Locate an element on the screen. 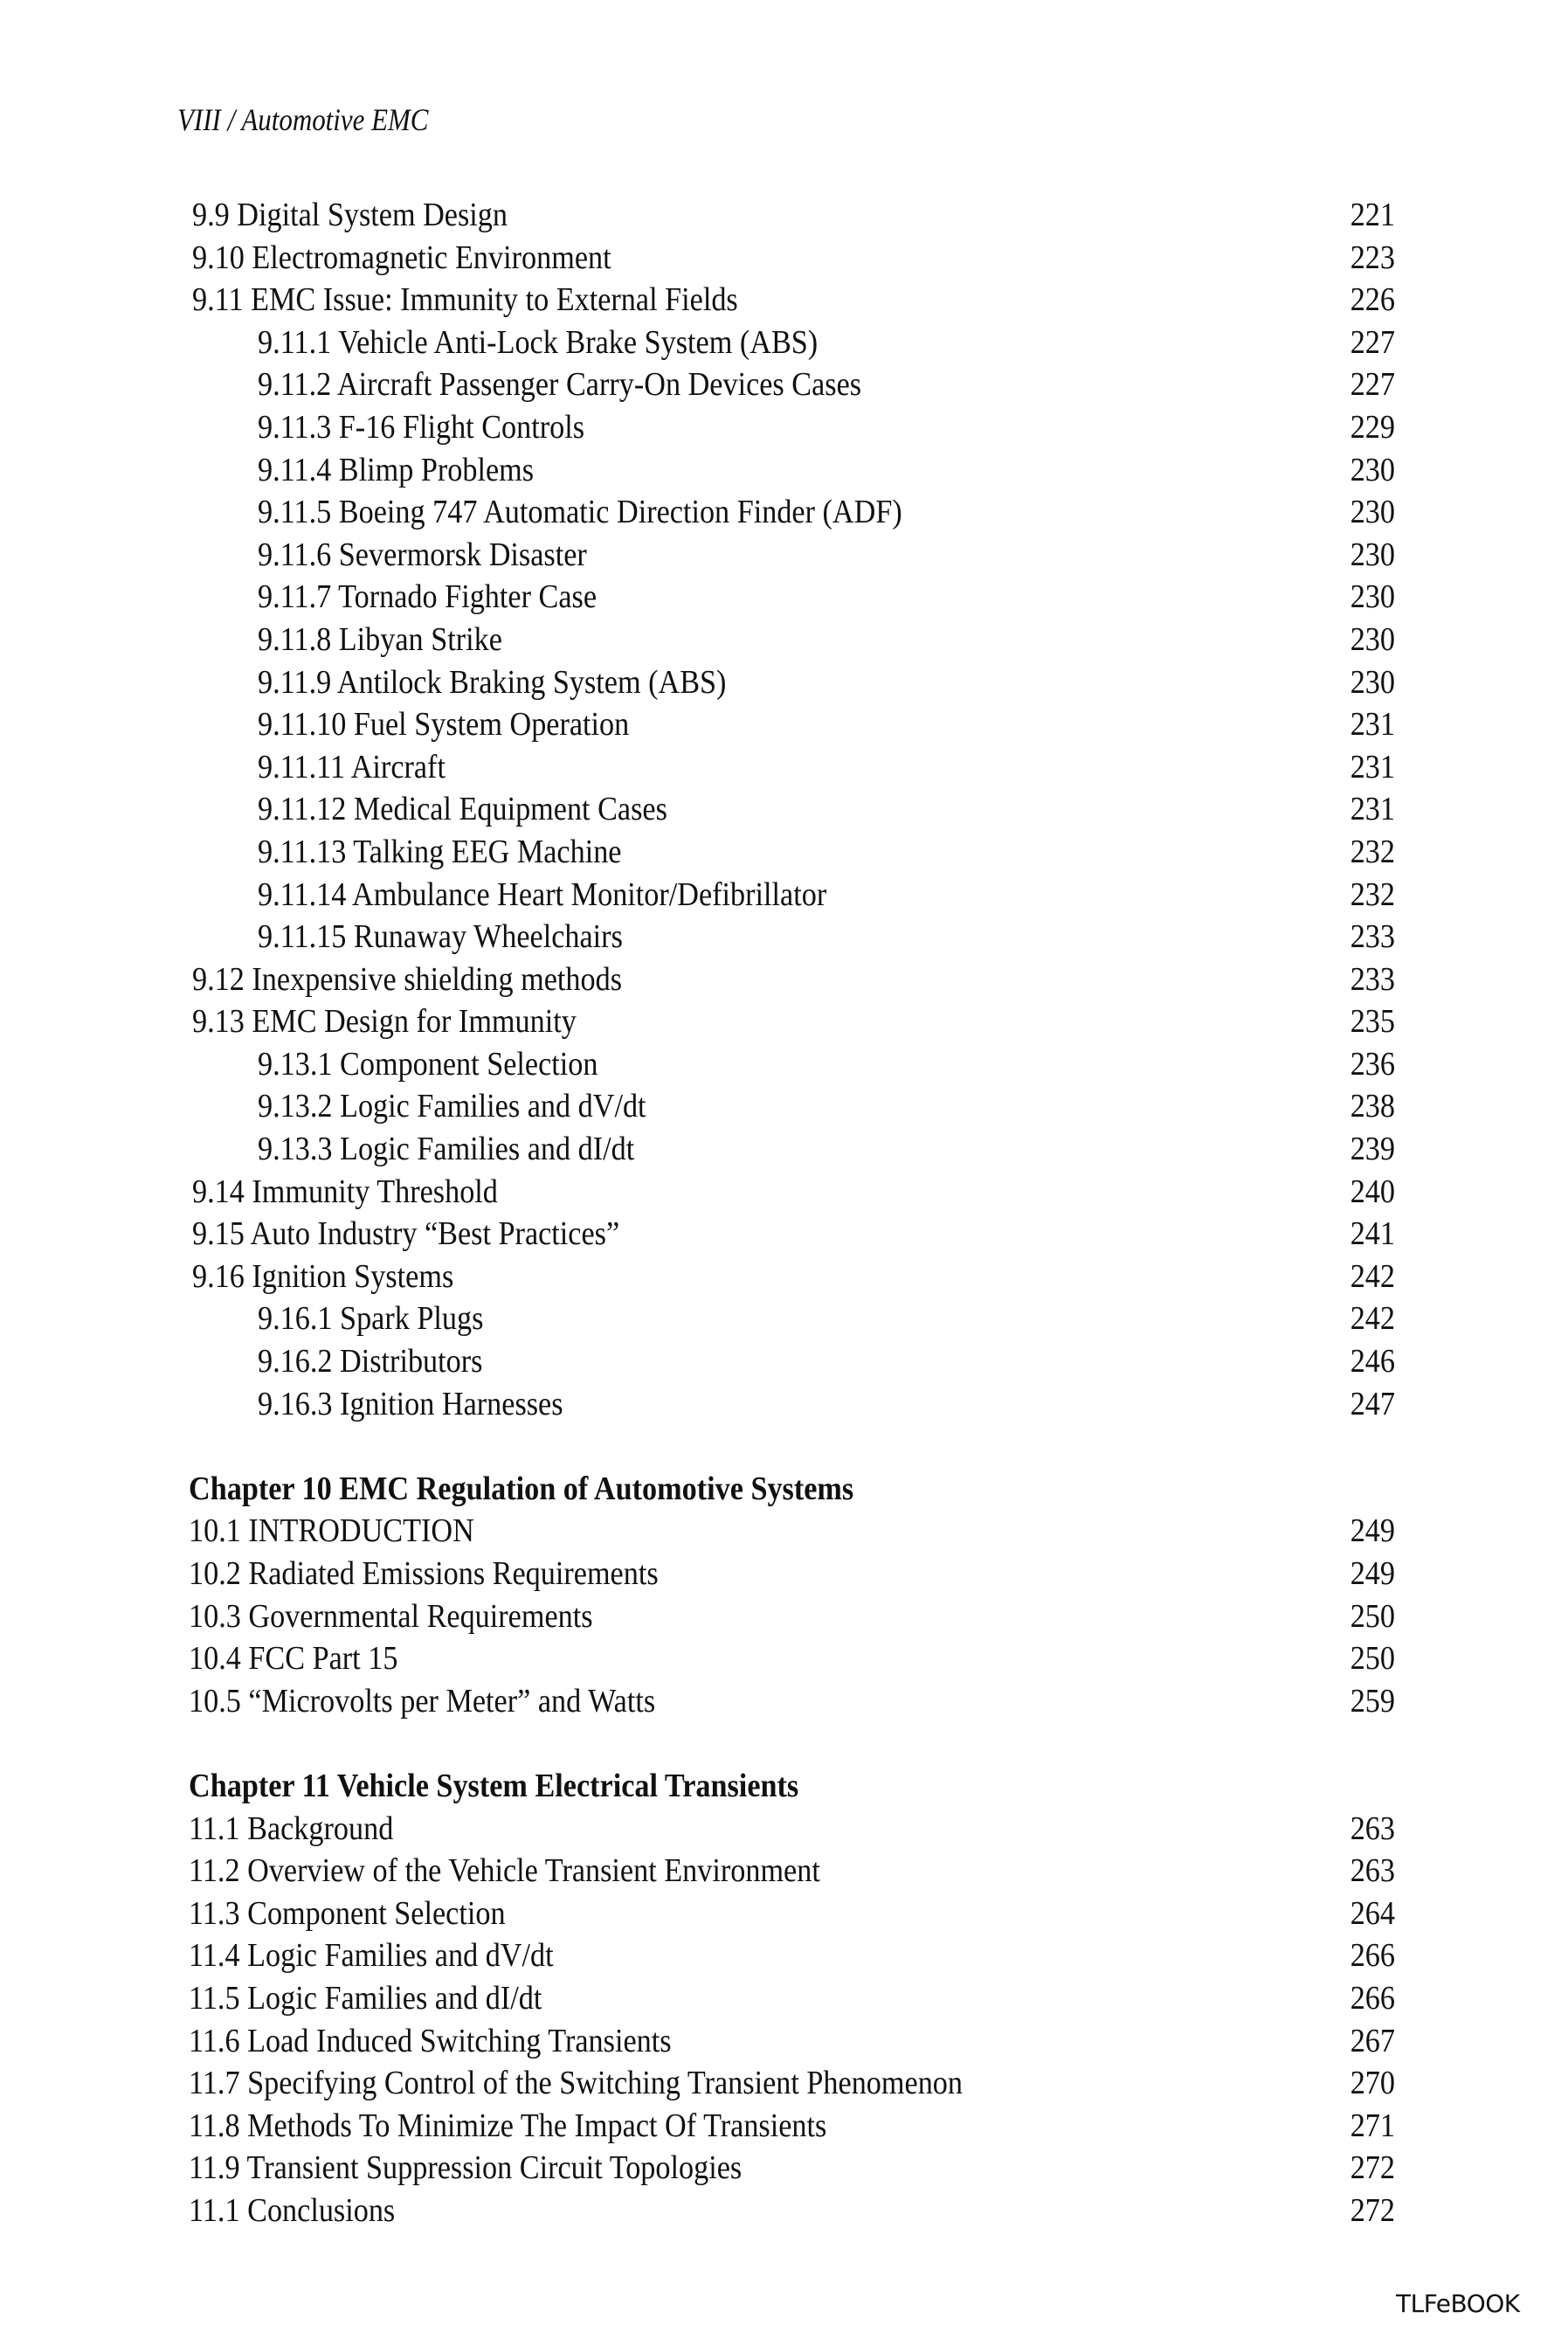 The height and width of the screenshot is (2332, 1568). toc-entry-page: 271 is located at coordinates (1372, 2125).